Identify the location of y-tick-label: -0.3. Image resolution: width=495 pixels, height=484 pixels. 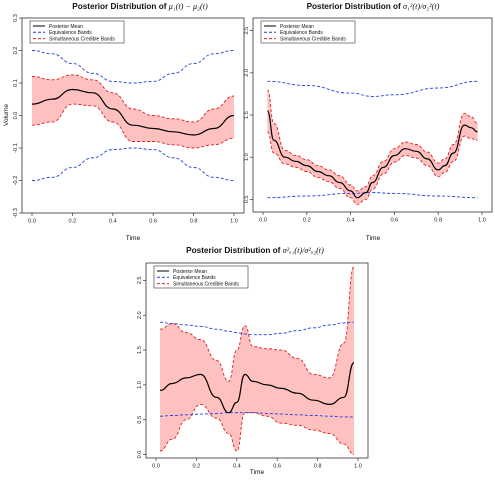
(16, 213).